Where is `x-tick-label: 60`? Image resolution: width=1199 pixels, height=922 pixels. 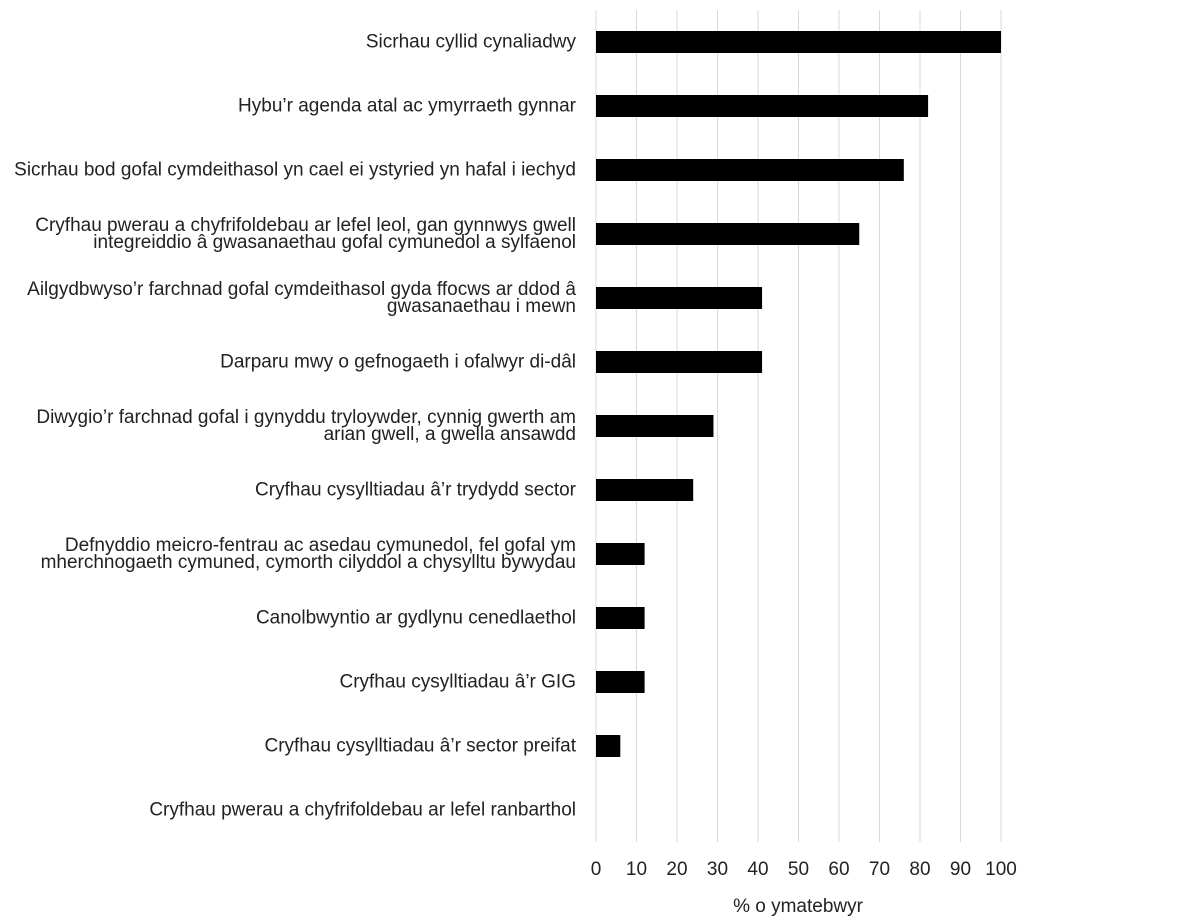 x-tick-label: 60 is located at coordinates (838, 869).